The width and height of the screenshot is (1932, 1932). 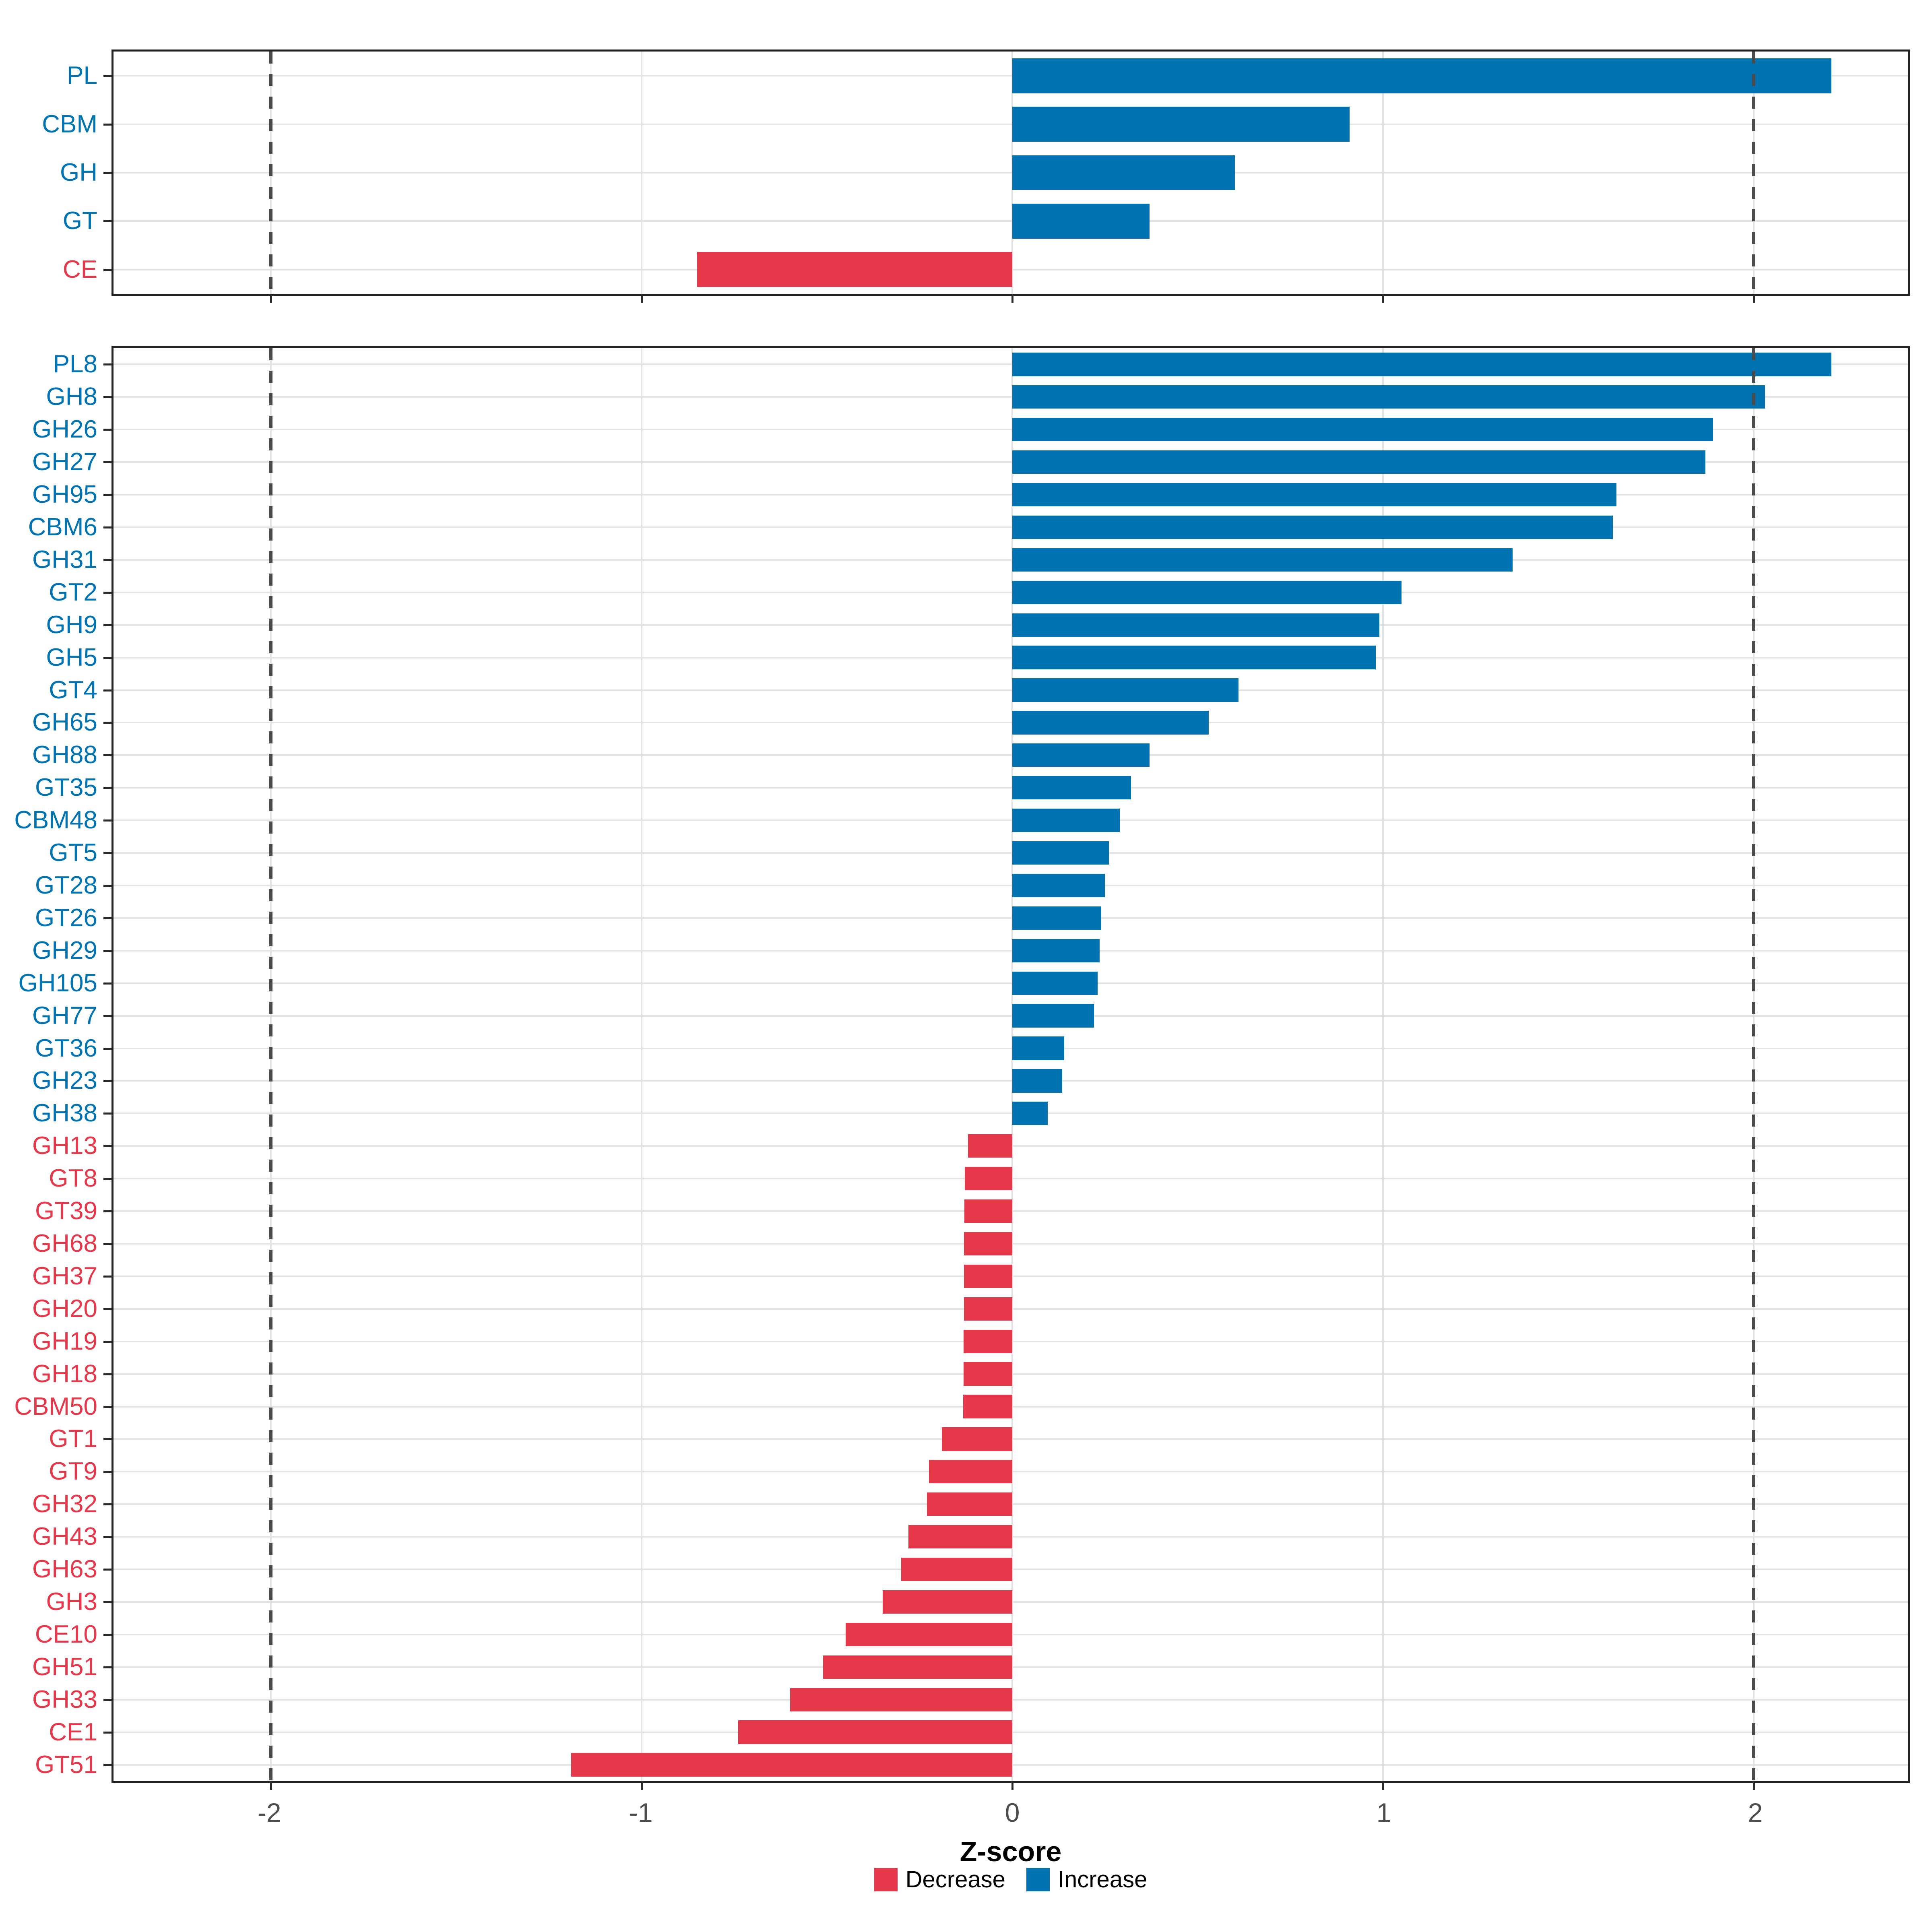 What do you see at coordinates (1081, 755) in the screenshot?
I see `bar-gh88` at bounding box center [1081, 755].